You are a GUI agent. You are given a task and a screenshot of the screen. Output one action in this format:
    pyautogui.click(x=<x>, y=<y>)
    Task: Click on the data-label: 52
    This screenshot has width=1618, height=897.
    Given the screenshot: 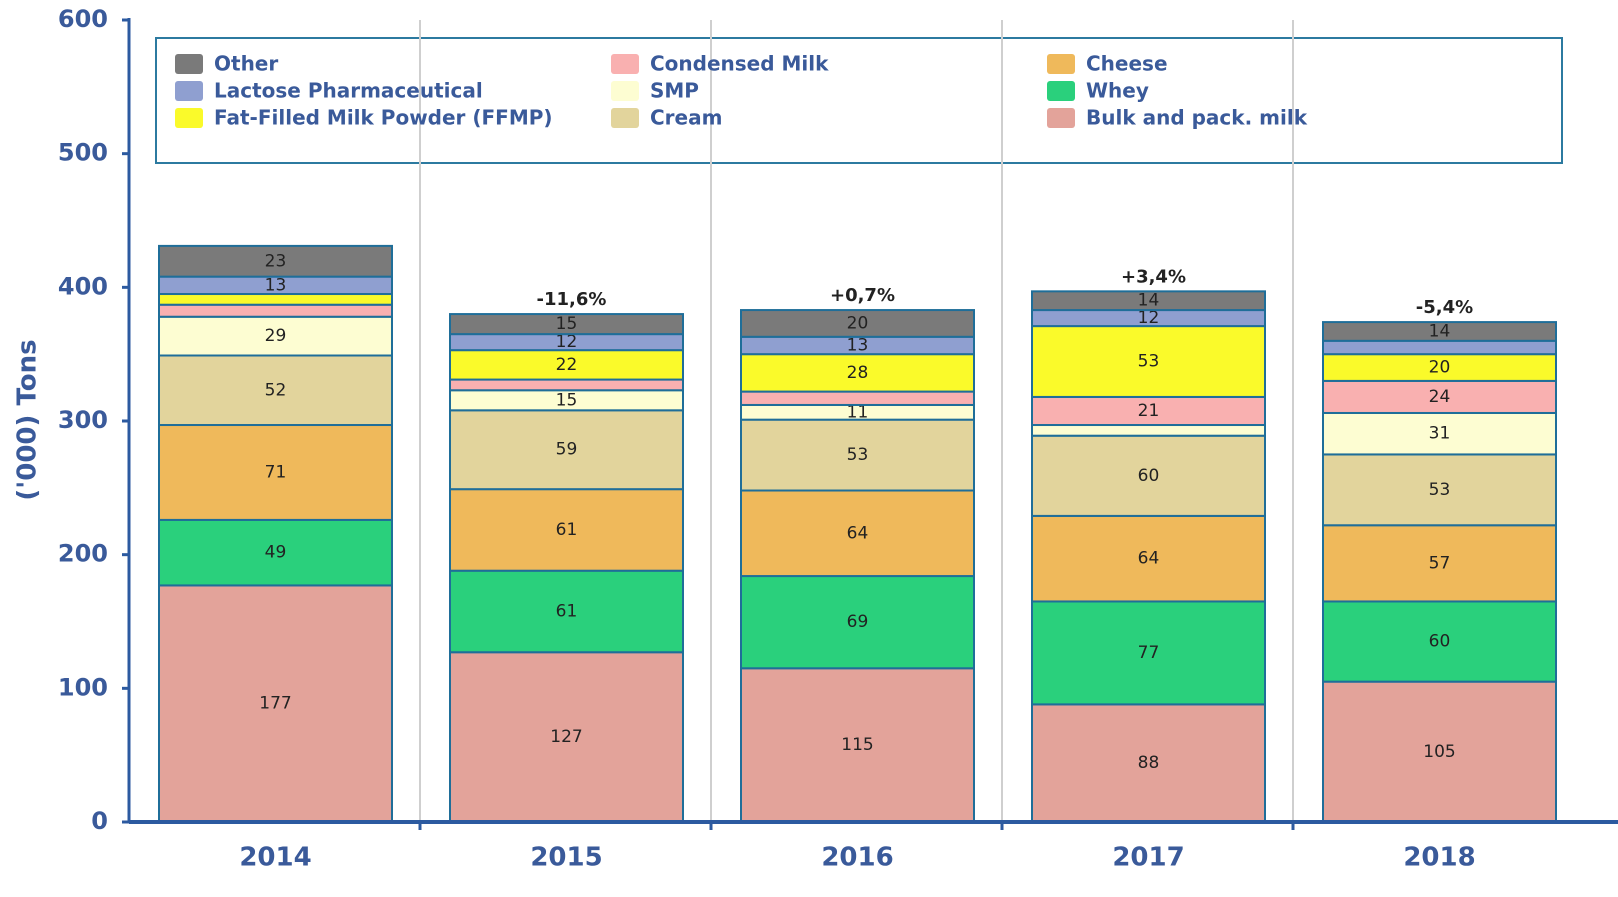 What is the action you would take?
    pyautogui.click(x=276, y=390)
    